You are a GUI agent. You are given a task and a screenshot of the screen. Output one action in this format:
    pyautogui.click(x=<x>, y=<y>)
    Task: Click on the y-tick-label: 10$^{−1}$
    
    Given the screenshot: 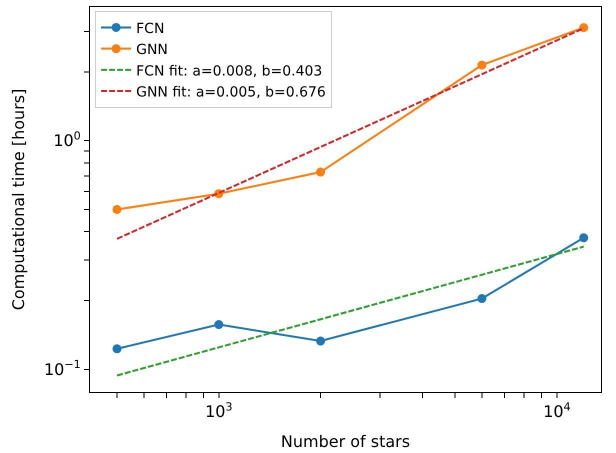 What is the action you would take?
    pyautogui.click(x=62, y=368)
    